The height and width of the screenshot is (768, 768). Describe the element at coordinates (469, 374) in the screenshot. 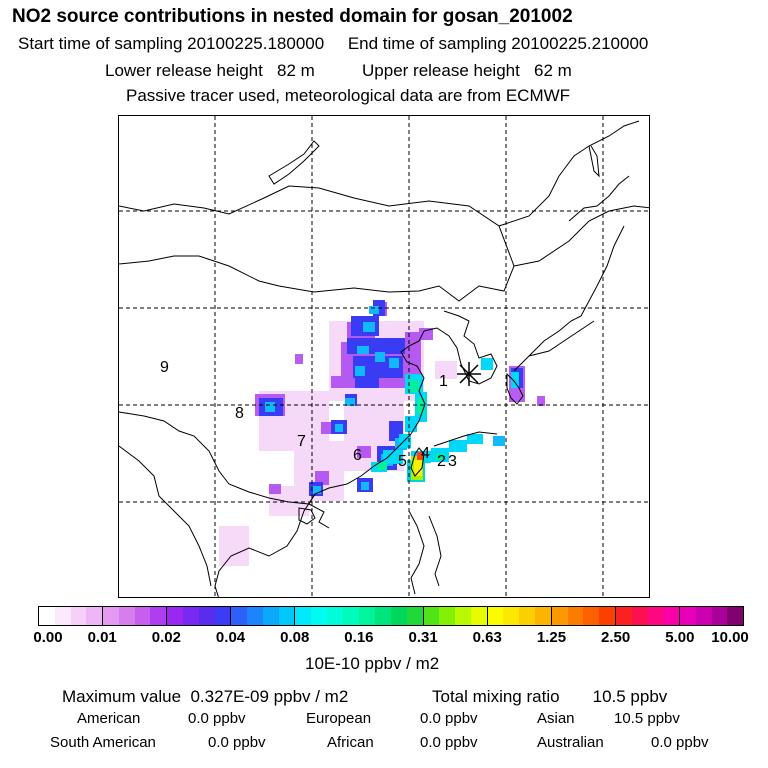

I see `receptor-asterisk-icon` at that location.